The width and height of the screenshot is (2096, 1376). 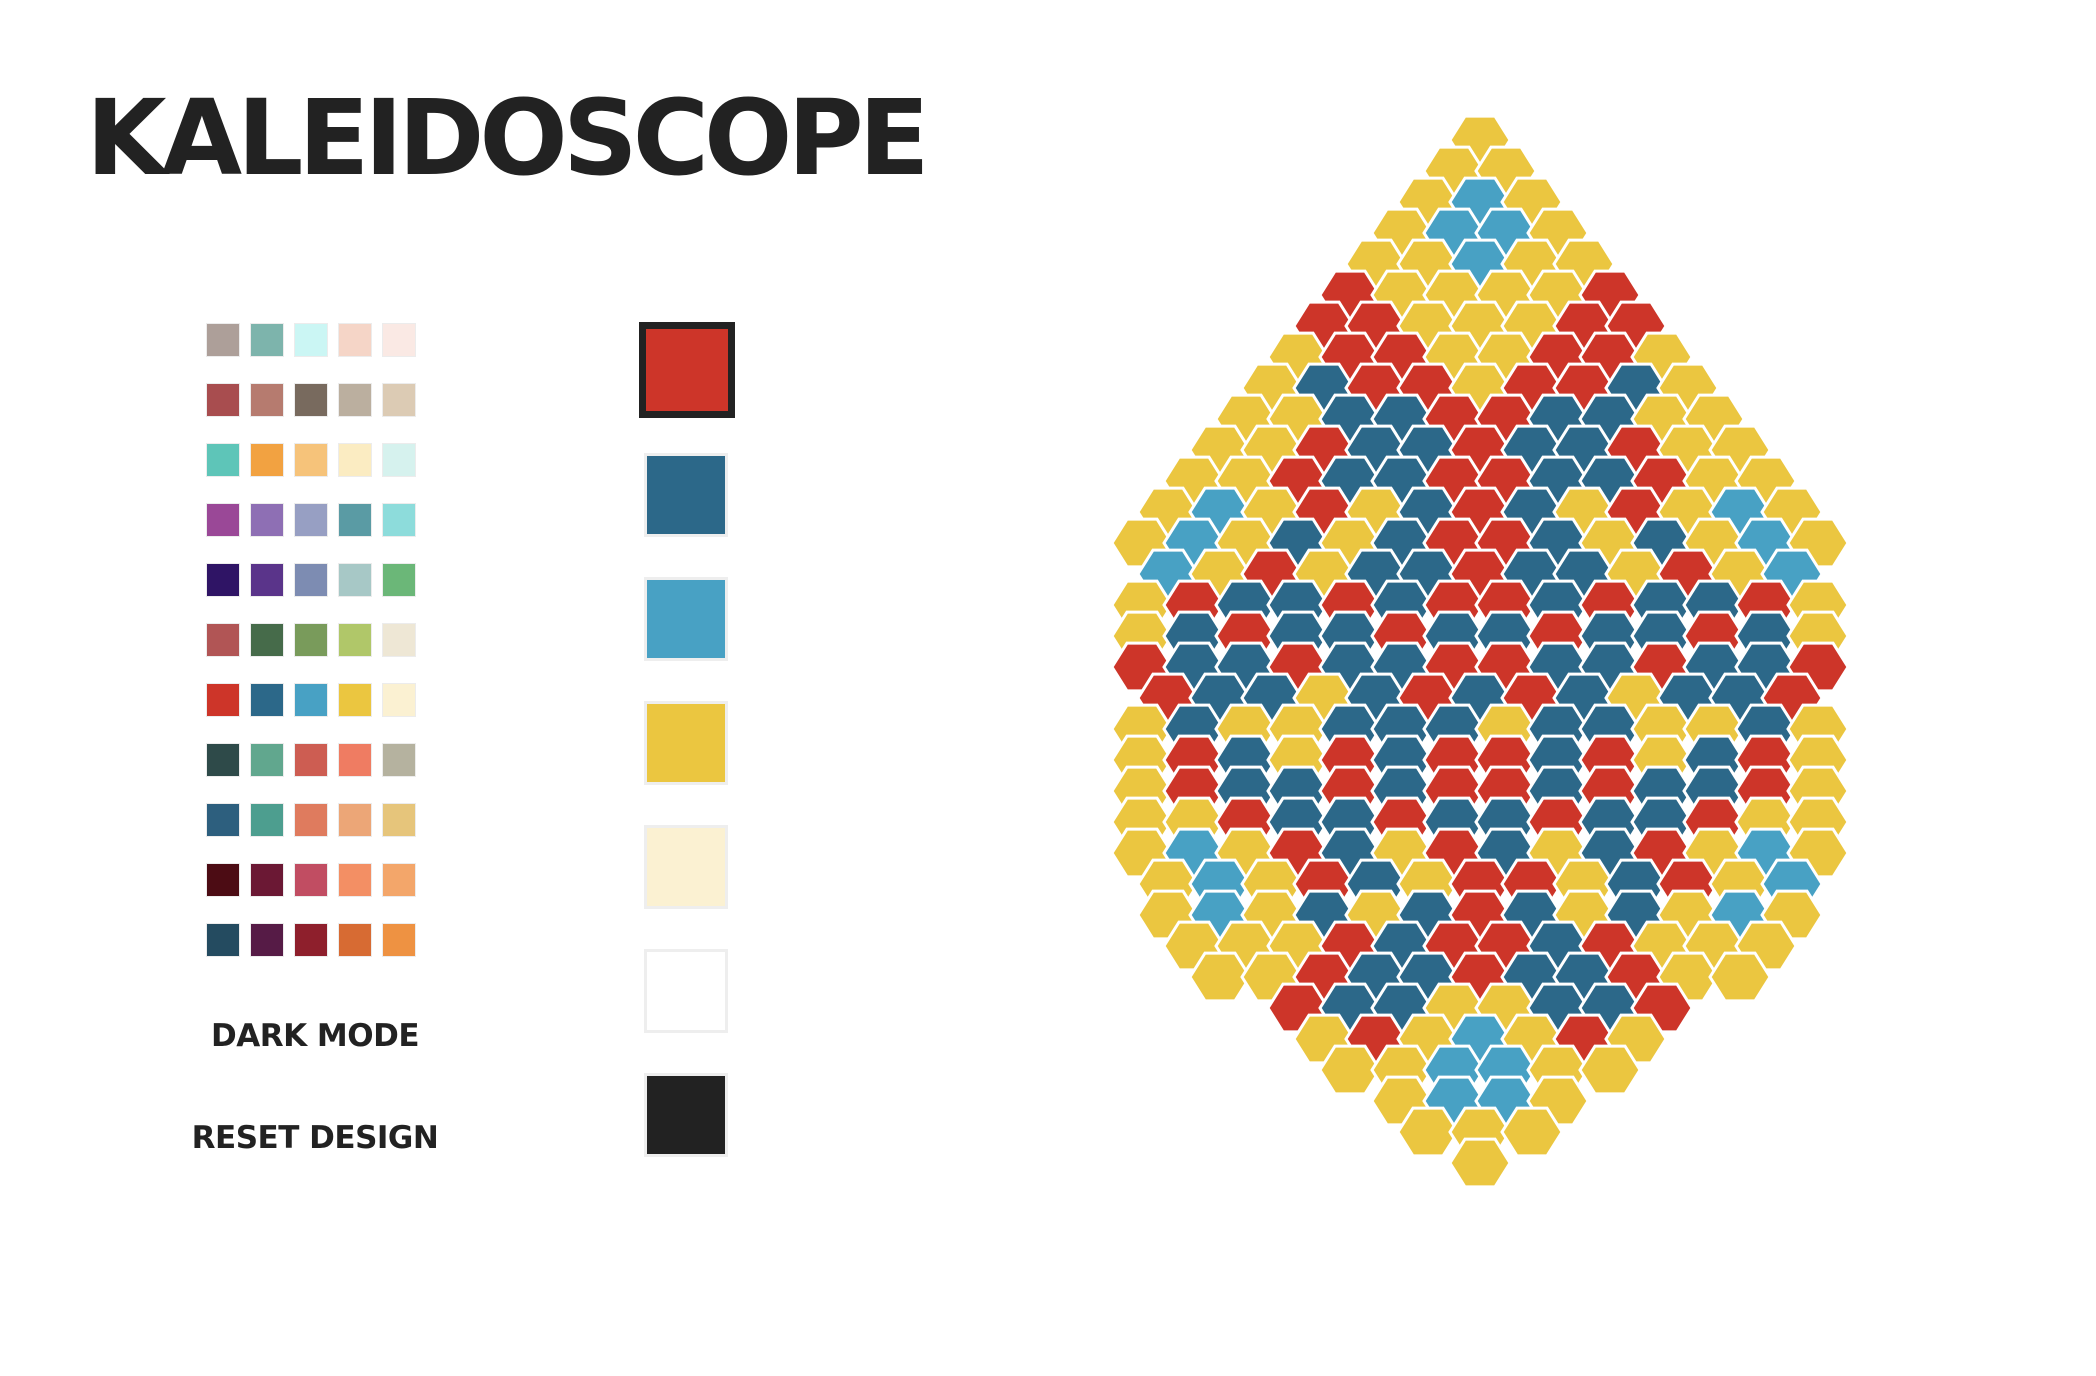 What do you see at coordinates (315, 1036) in the screenshot?
I see `dark-mode-button: DARK MODE` at bounding box center [315, 1036].